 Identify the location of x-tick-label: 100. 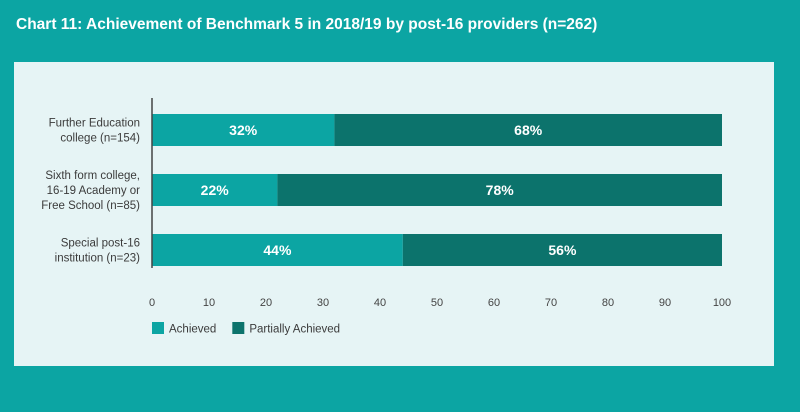
(722, 303).